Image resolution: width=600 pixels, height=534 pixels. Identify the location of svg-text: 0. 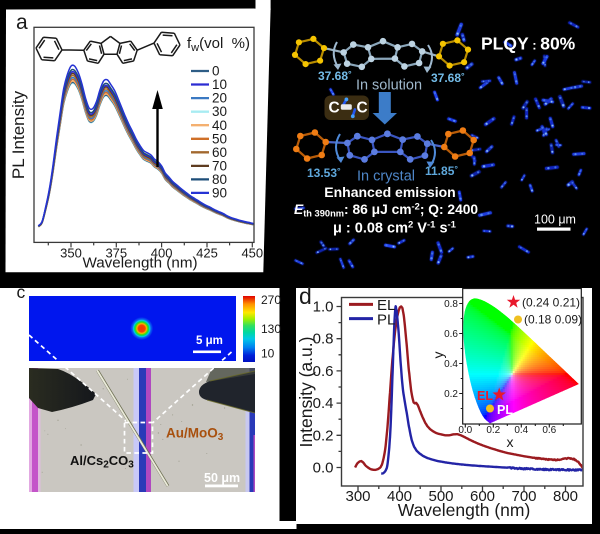
(216, 71).